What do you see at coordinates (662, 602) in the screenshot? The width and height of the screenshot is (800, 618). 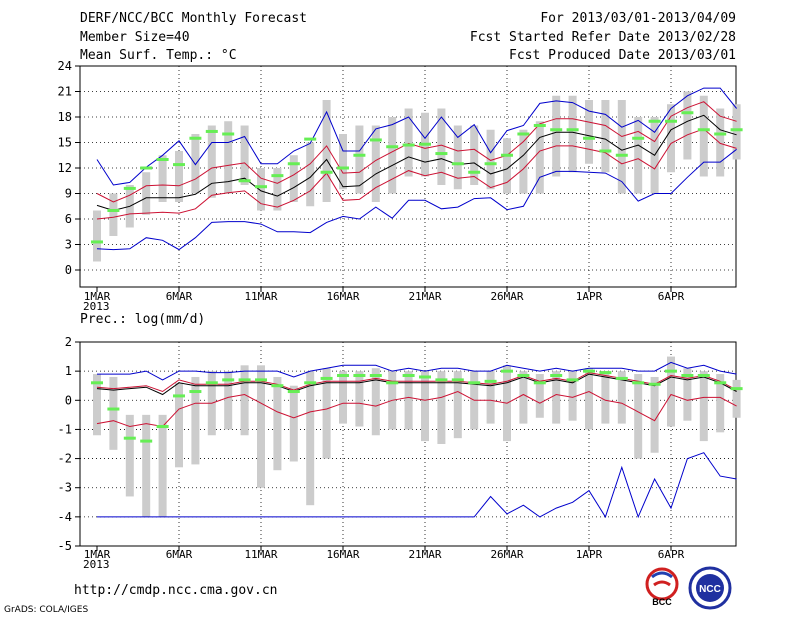 I see `bcc-logo-text: BCC` at bounding box center [662, 602].